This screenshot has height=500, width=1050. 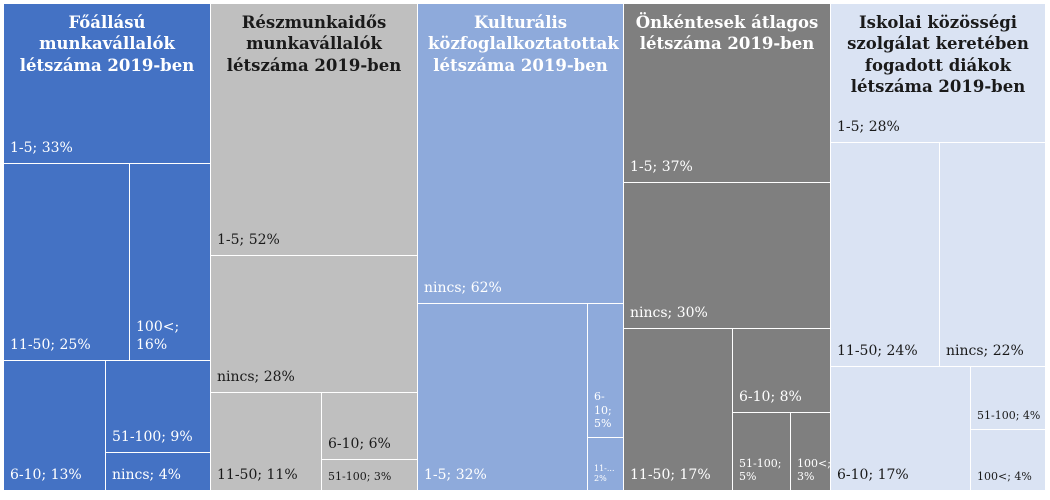 I want to click on cell-label: 6-10; 8%, so click(x=770, y=396).